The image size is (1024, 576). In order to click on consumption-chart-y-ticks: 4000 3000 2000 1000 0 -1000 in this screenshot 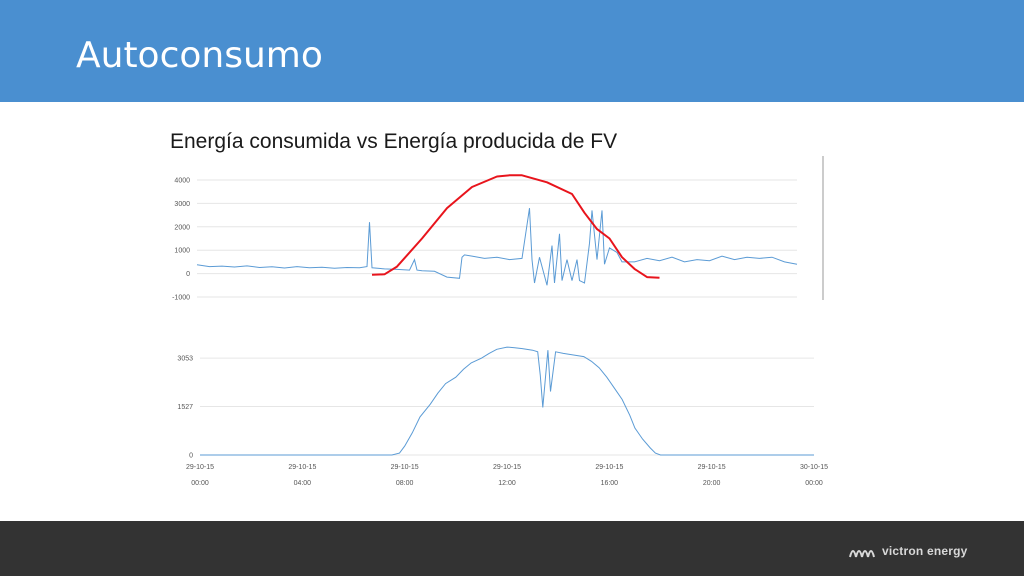, I will do `click(181, 240)`.